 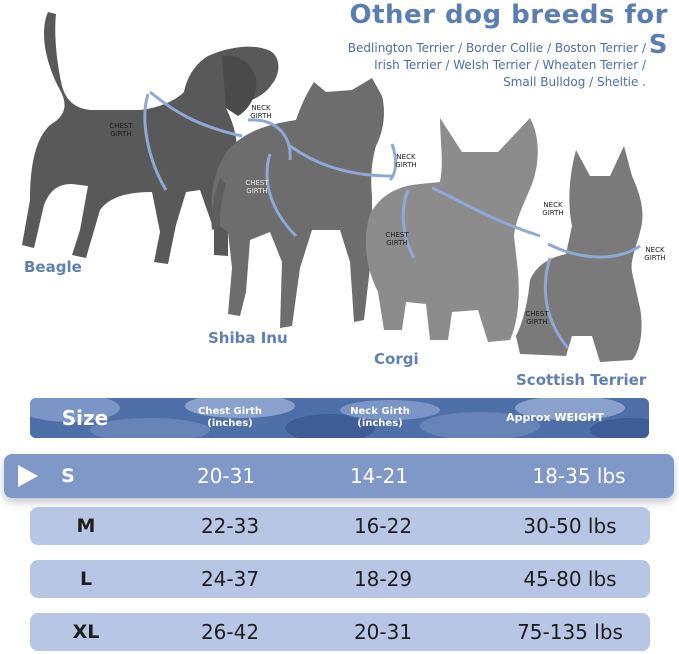 What do you see at coordinates (230, 423) in the screenshot?
I see `header-chest-girth-unit: (inches)` at bounding box center [230, 423].